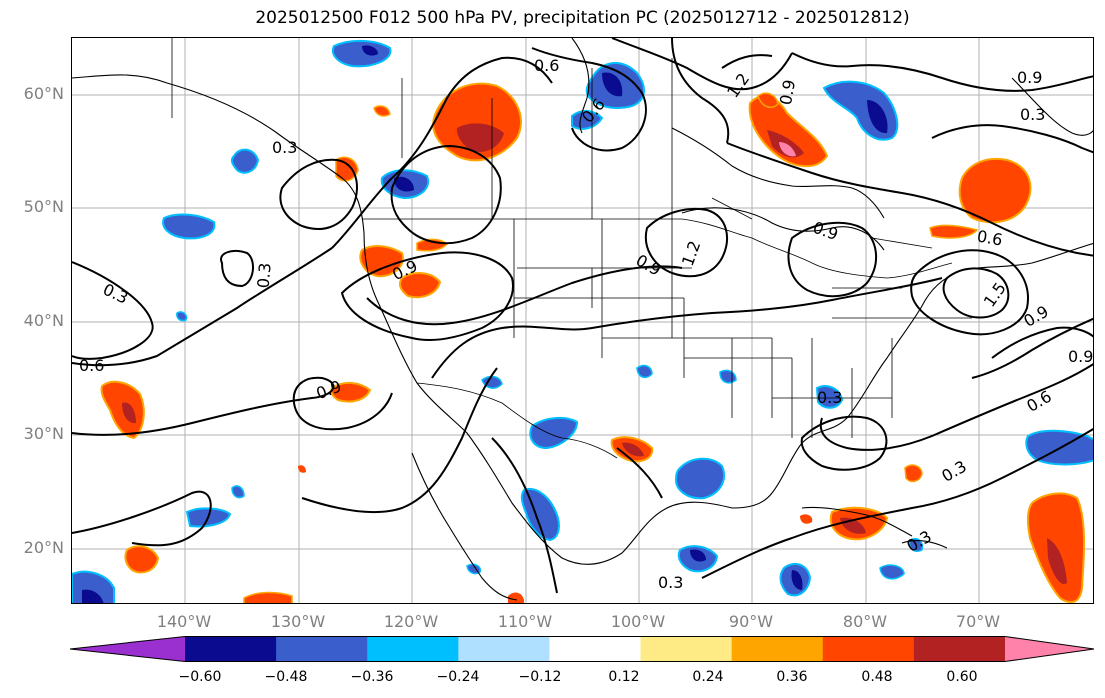 Image resolution: width=1105 pixels, height=698 pixels. I want to click on lat-label-50n: 50°N, so click(43, 206).